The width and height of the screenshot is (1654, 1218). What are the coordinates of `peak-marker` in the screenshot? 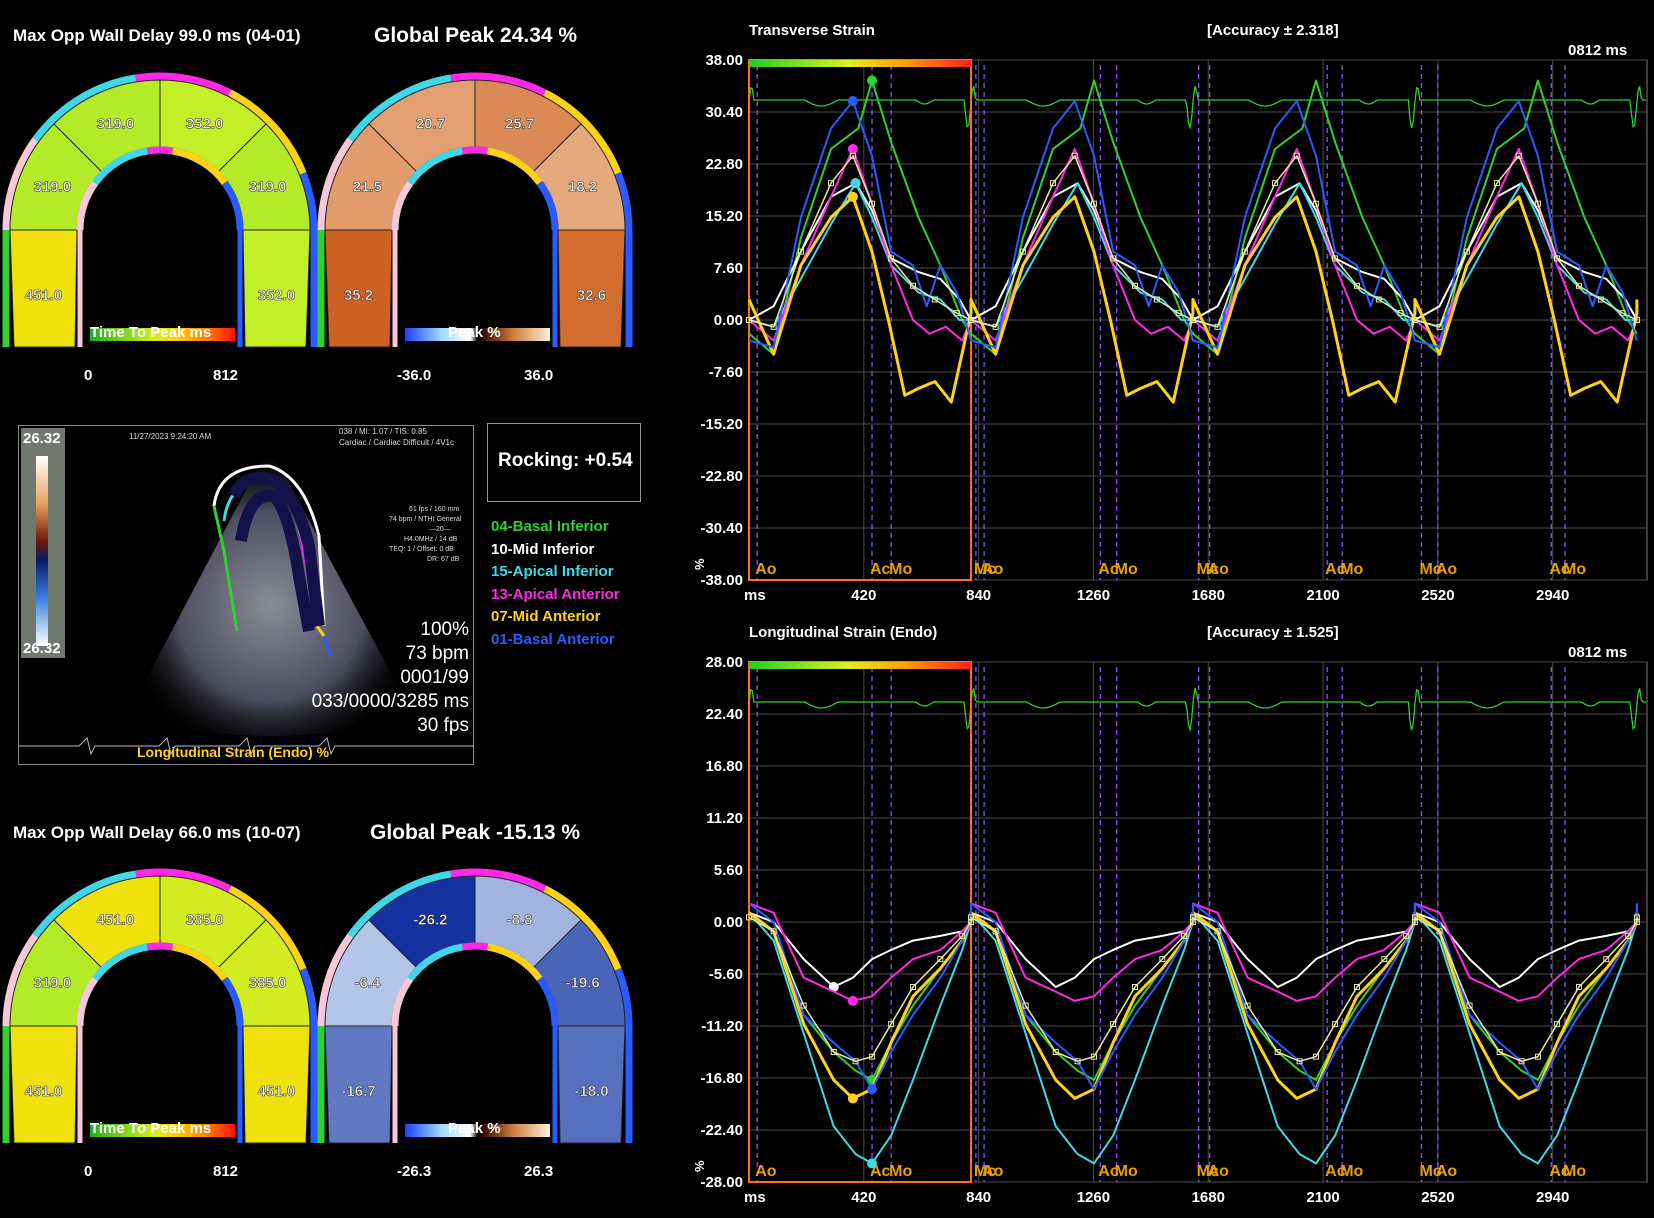 It's located at (872, 1089).